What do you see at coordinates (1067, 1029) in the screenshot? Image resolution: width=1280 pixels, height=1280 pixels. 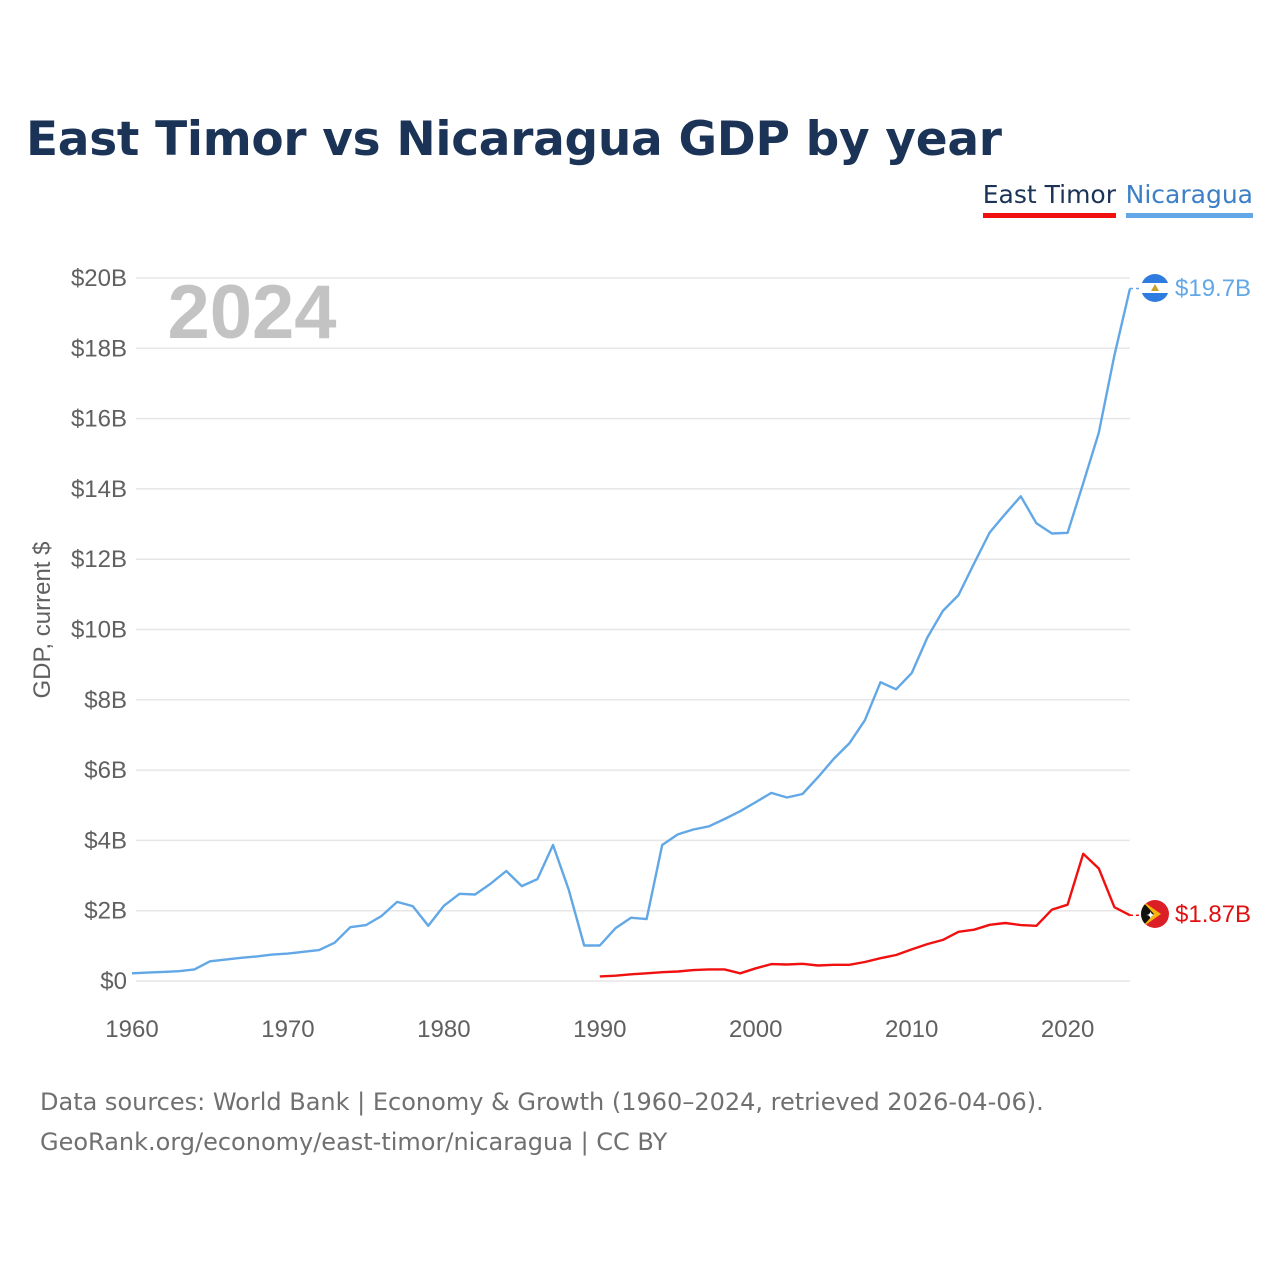 I see `x-tick-label: 2020` at bounding box center [1067, 1029].